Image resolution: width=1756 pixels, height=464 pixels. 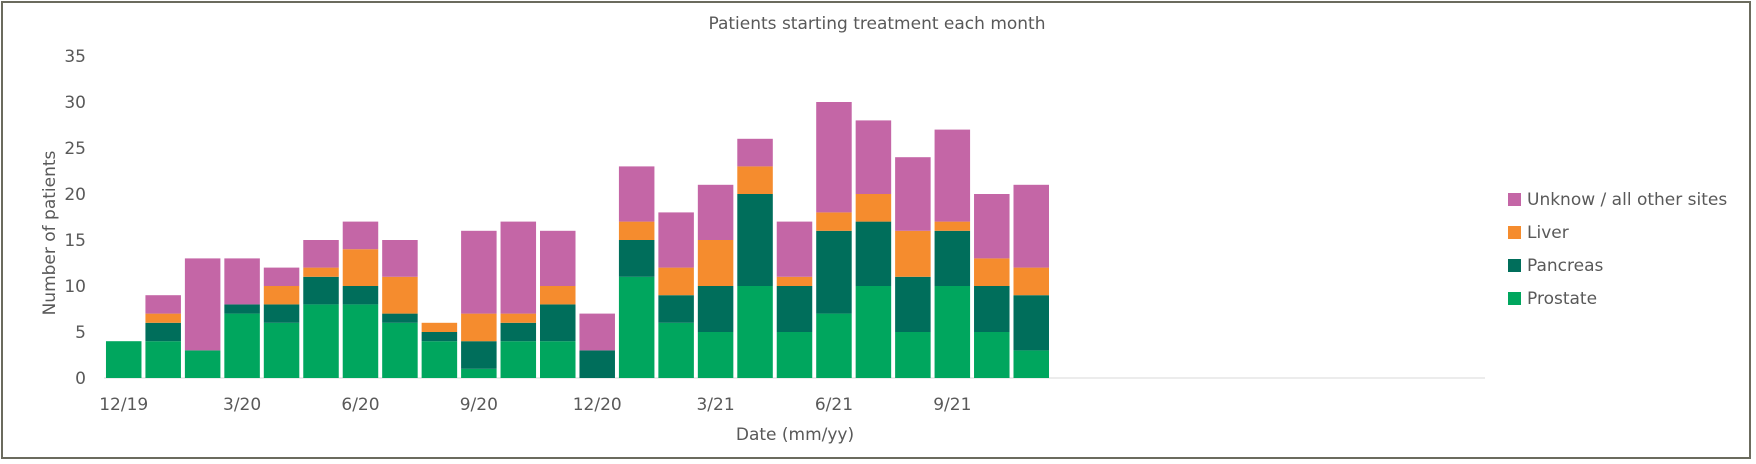 What do you see at coordinates (1565, 266) in the screenshot?
I see `legend-label: Pancreas` at bounding box center [1565, 266].